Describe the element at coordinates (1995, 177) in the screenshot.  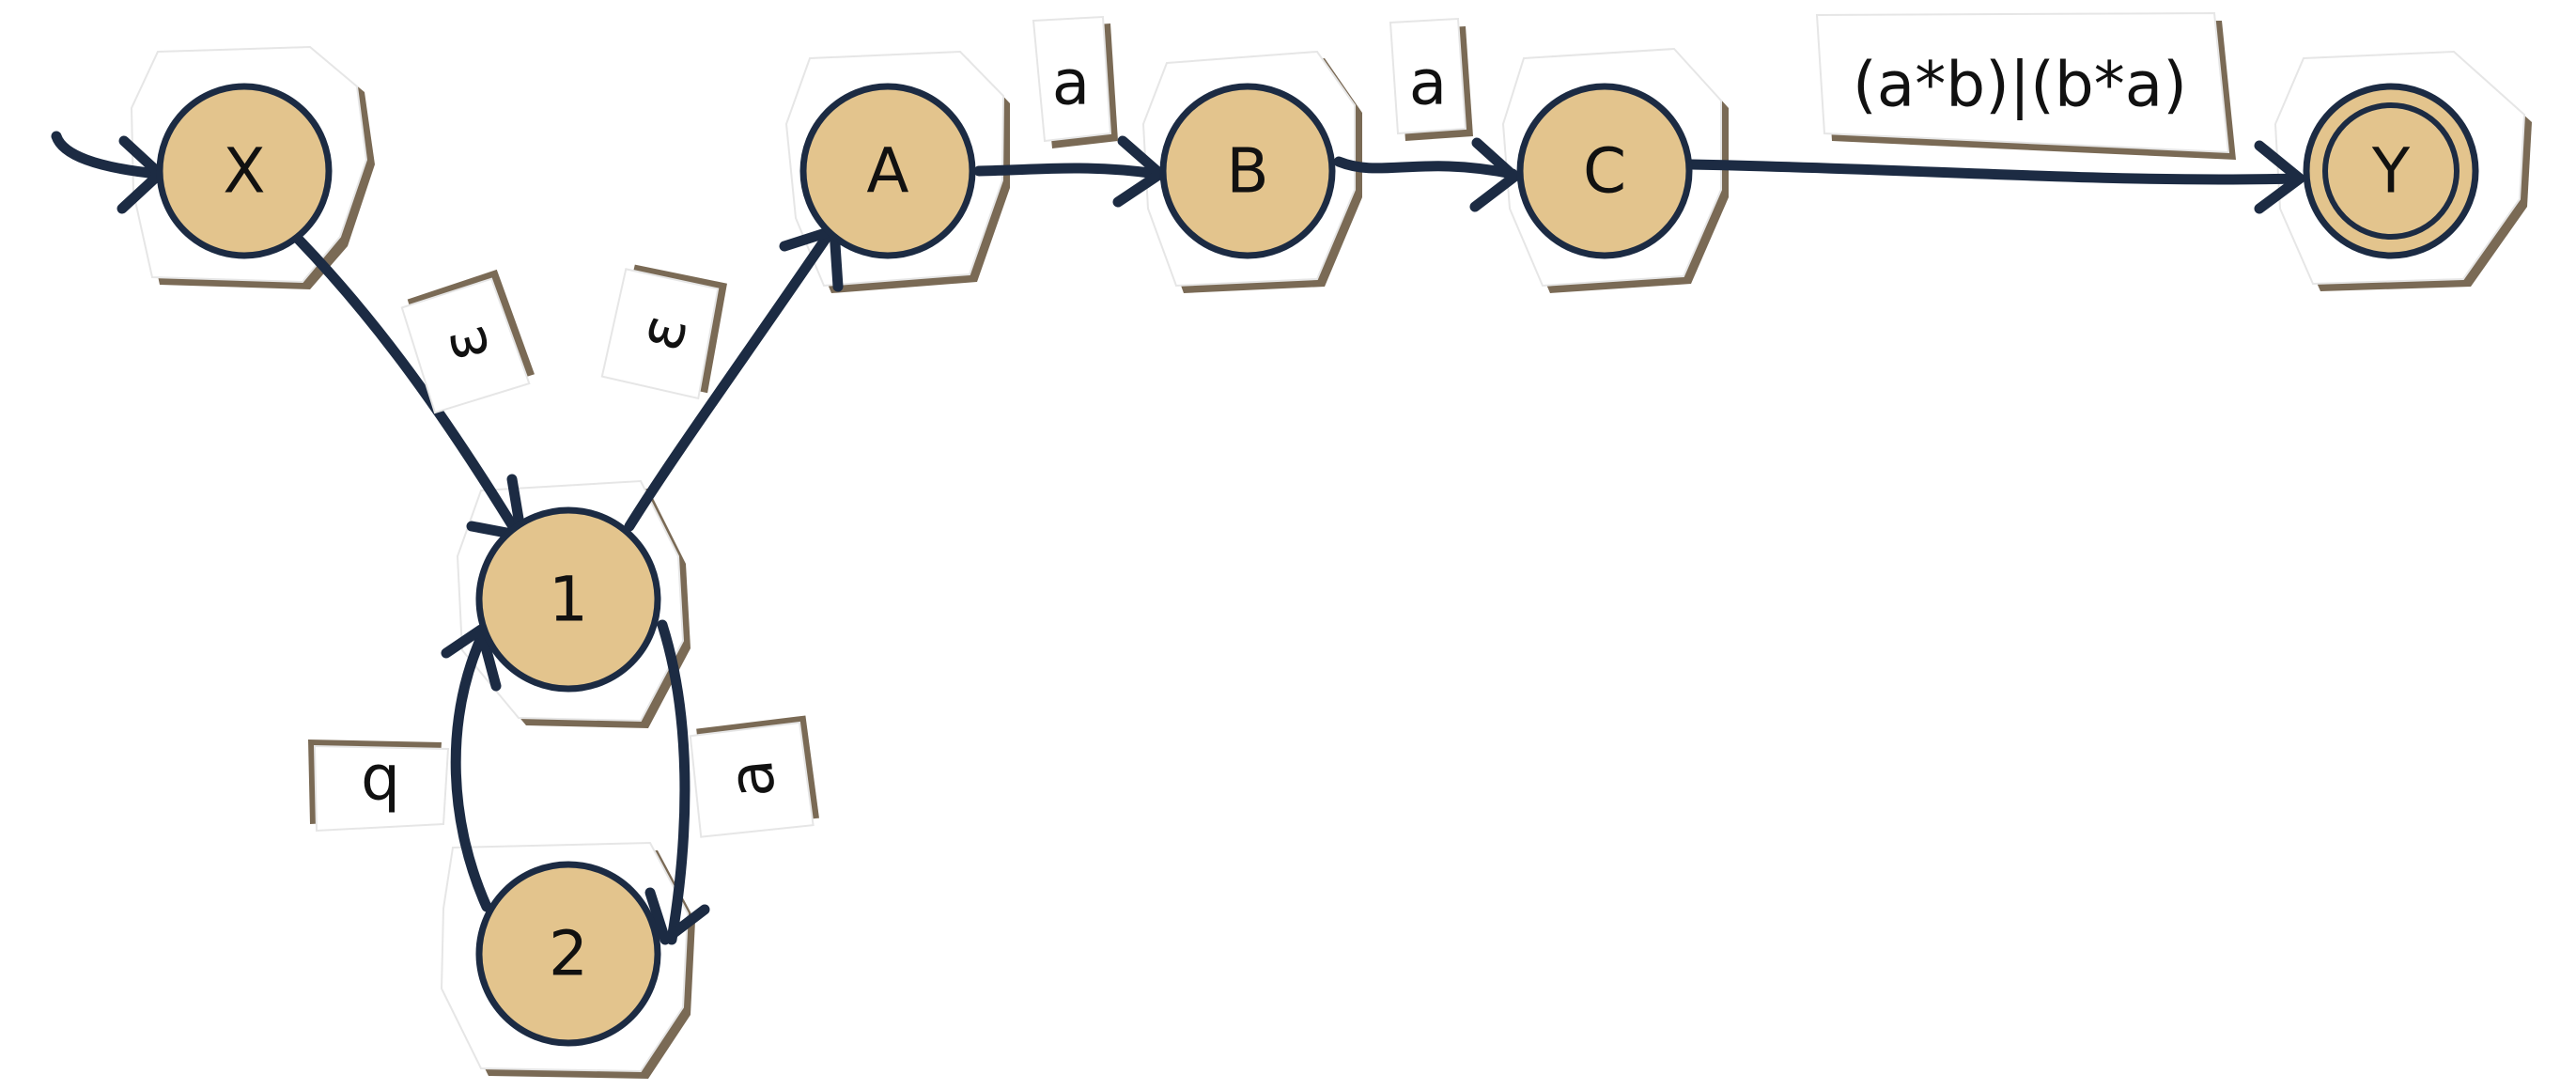
I see `edge-c-to-y` at that location.